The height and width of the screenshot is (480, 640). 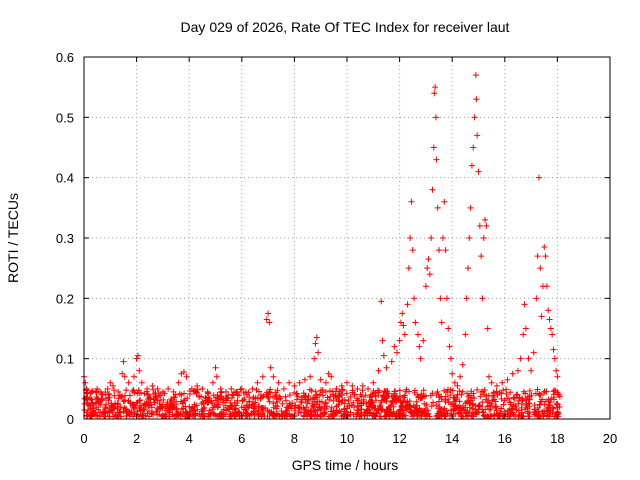 What do you see at coordinates (505, 438) in the screenshot?
I see `x-tick-label: 16` at bounding box center [505, 438].